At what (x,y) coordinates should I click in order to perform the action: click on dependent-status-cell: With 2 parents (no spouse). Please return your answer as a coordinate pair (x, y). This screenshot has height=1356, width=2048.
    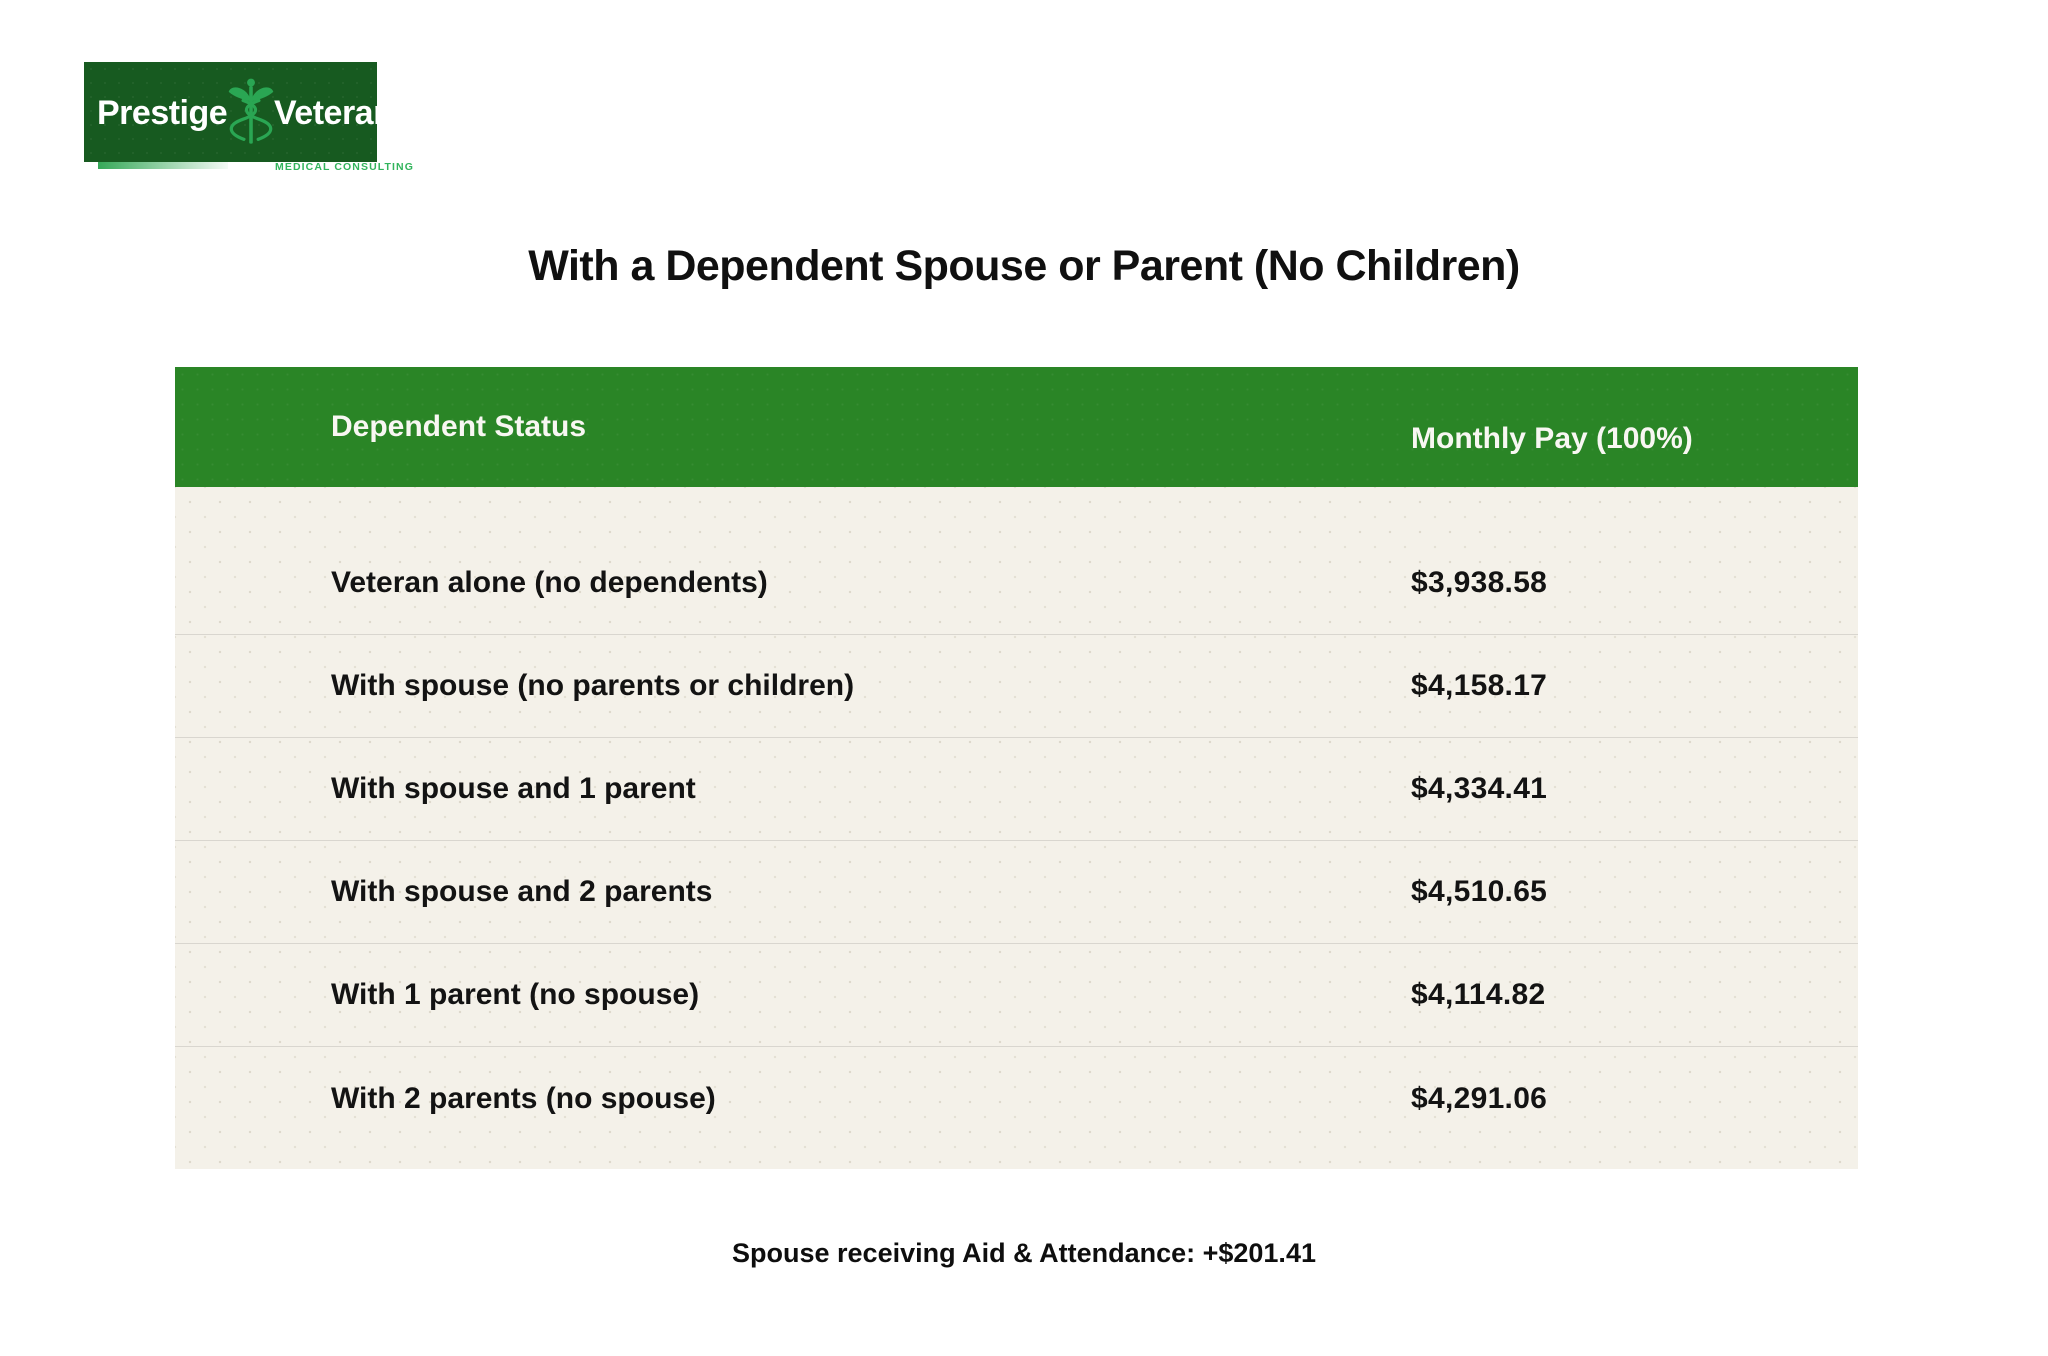
    Looking at the image, I should click on (523, 1098).